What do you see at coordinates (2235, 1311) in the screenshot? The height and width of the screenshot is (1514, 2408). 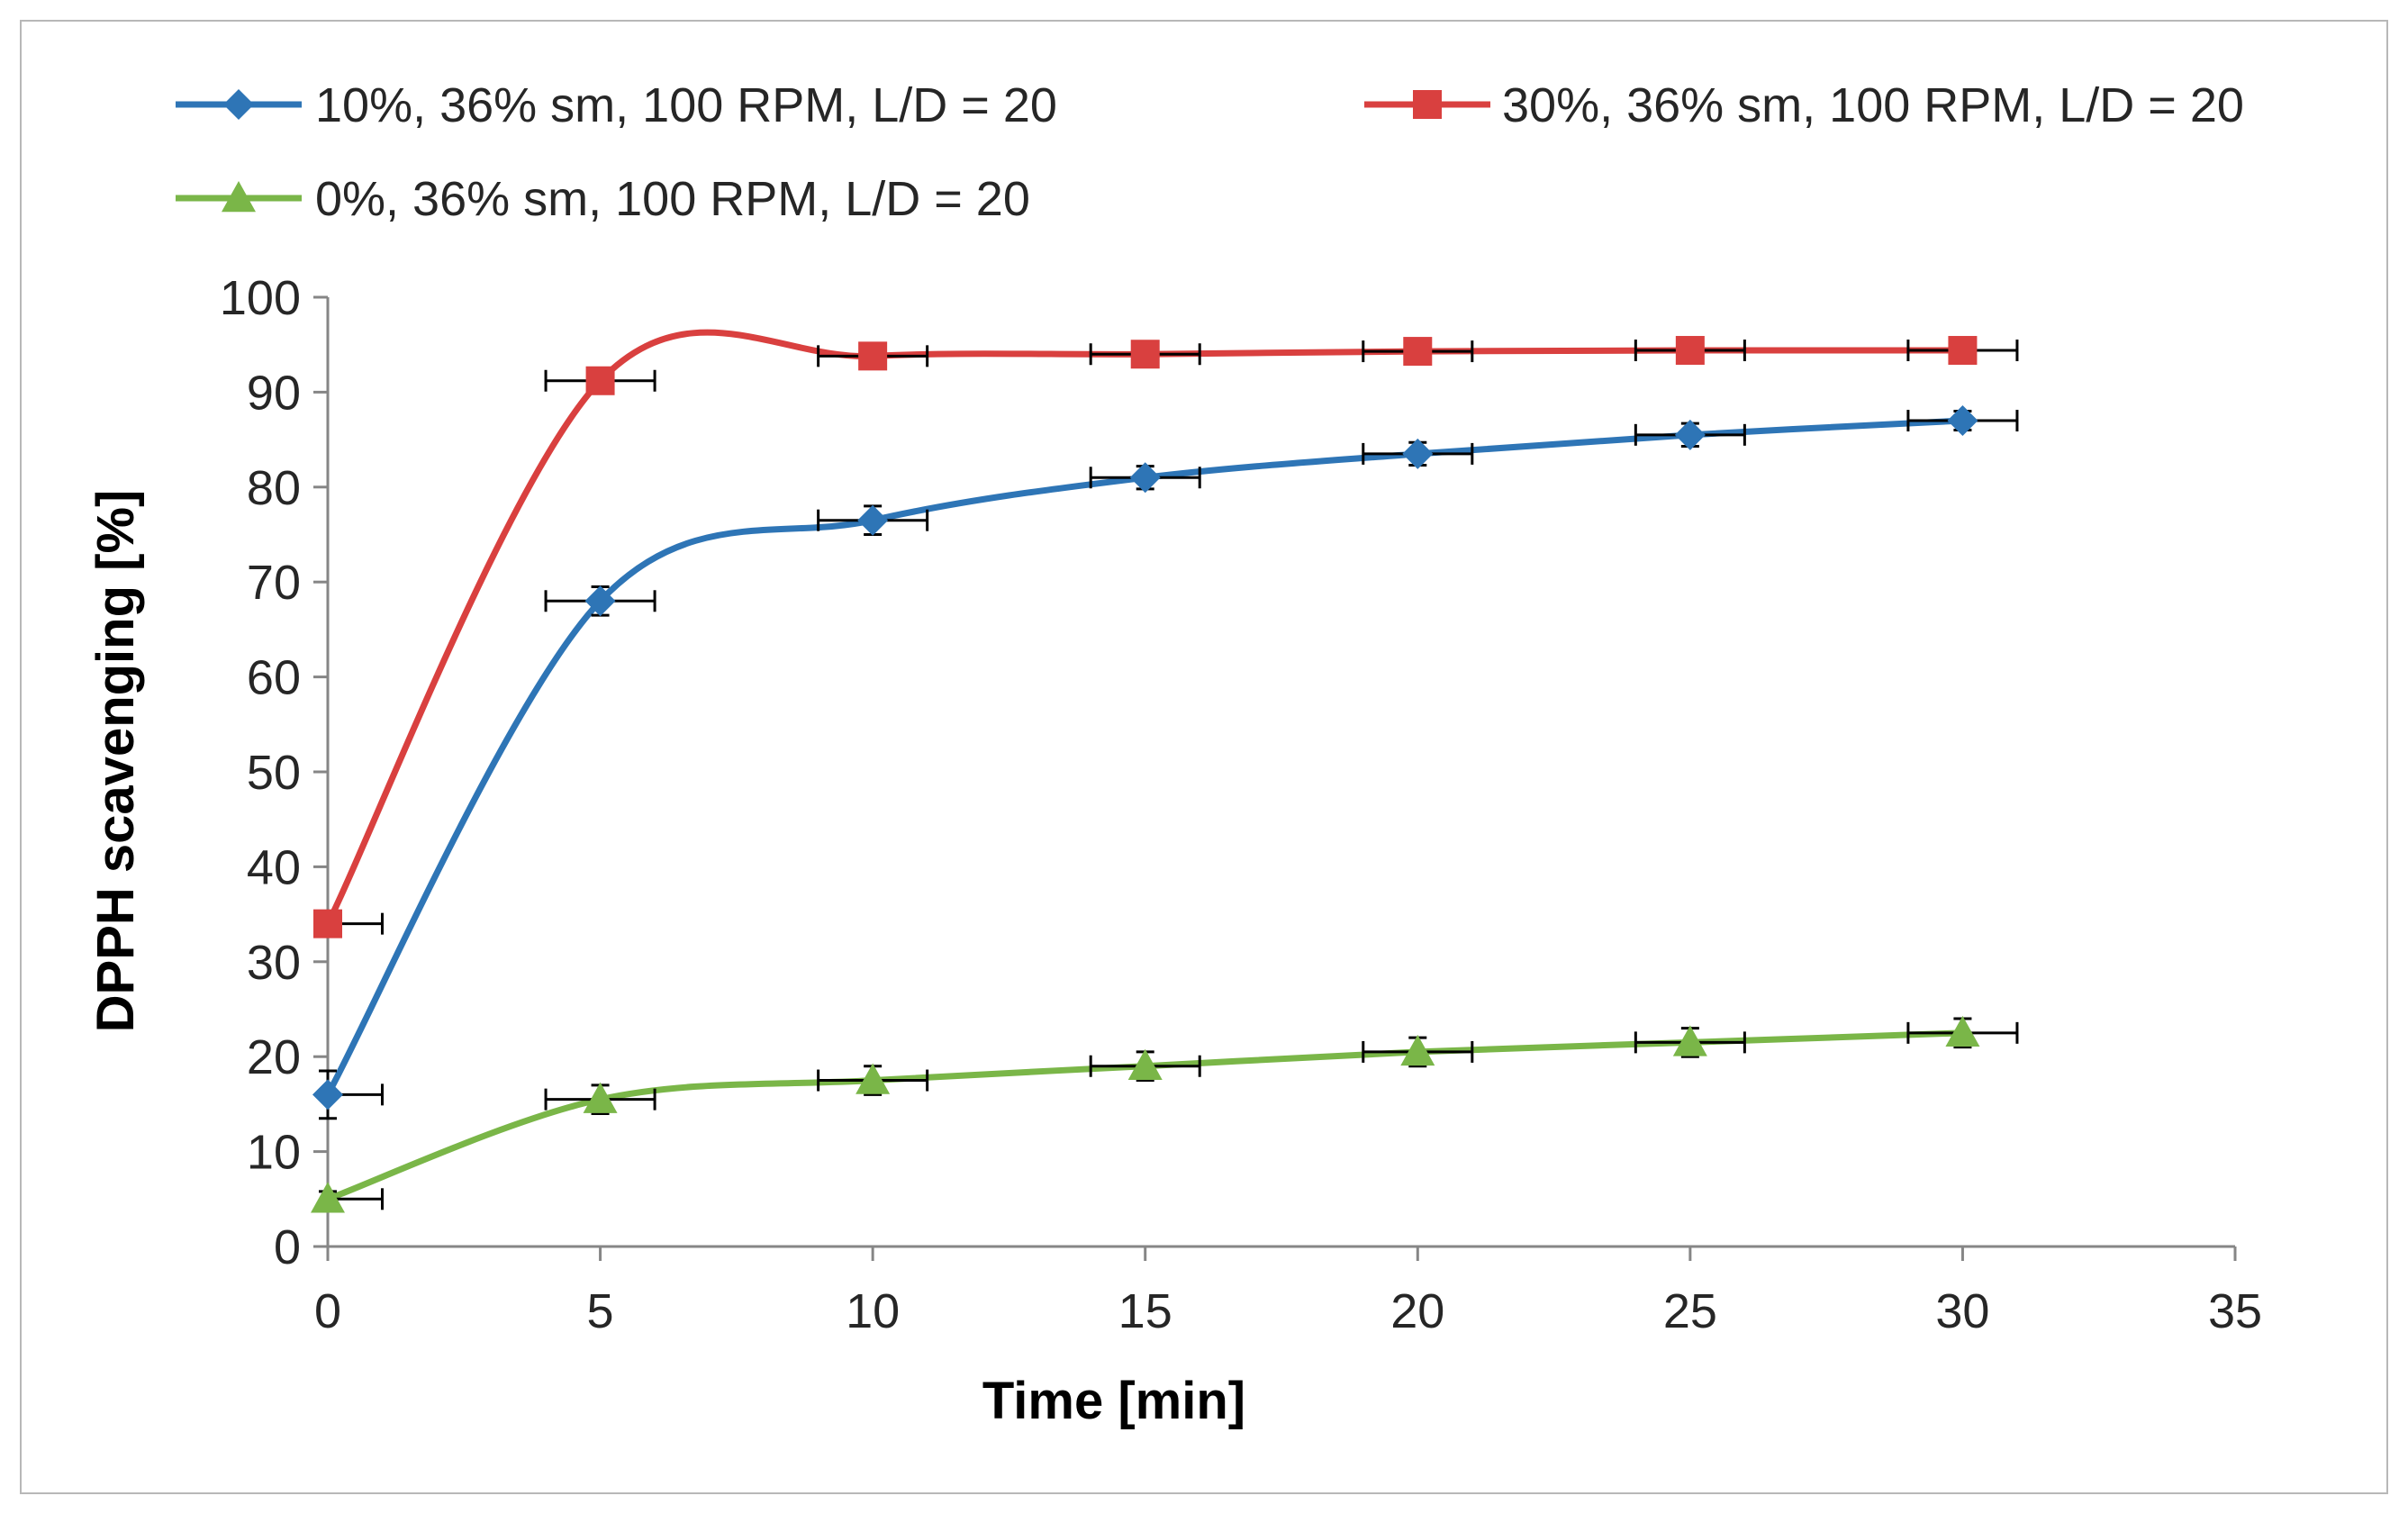 I see `x-tick-label: 35` at bounding box center [2235, 1311].